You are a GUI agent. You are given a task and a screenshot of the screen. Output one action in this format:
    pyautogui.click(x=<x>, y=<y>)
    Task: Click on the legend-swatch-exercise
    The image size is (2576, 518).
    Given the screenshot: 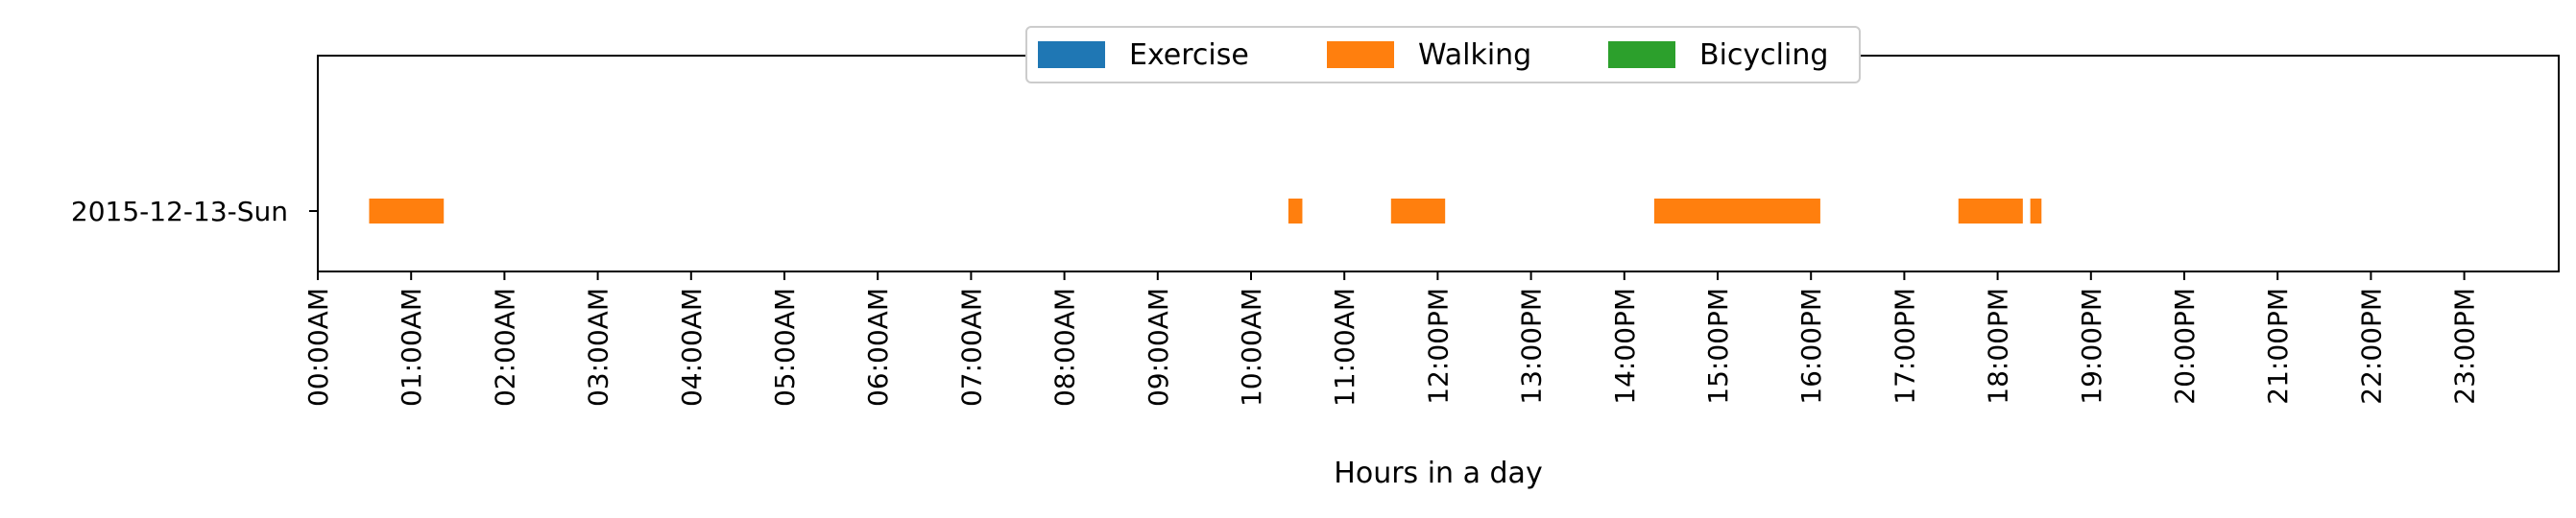 What is the action you would take?
    pyautogui.click(x=1071, y=54)
    